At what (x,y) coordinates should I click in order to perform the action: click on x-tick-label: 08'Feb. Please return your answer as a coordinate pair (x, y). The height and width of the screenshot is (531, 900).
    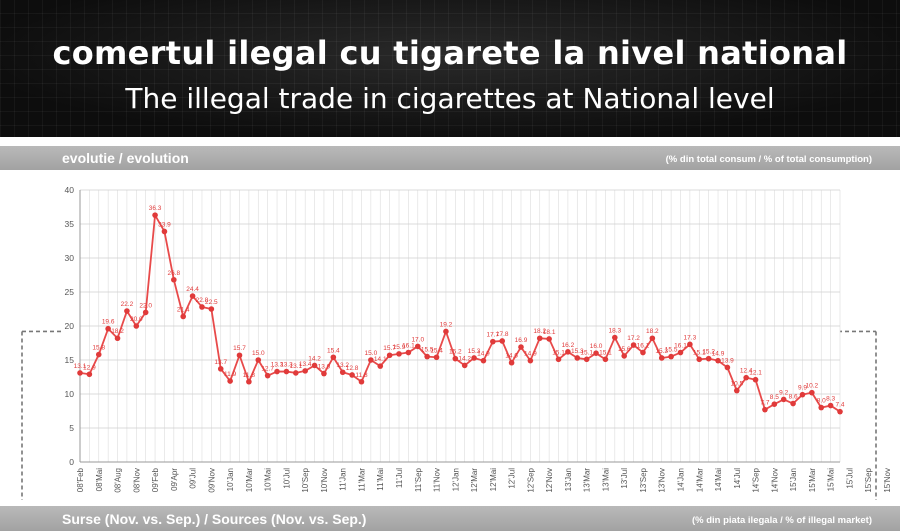
    Looking at the image, I should click on (80, 479).